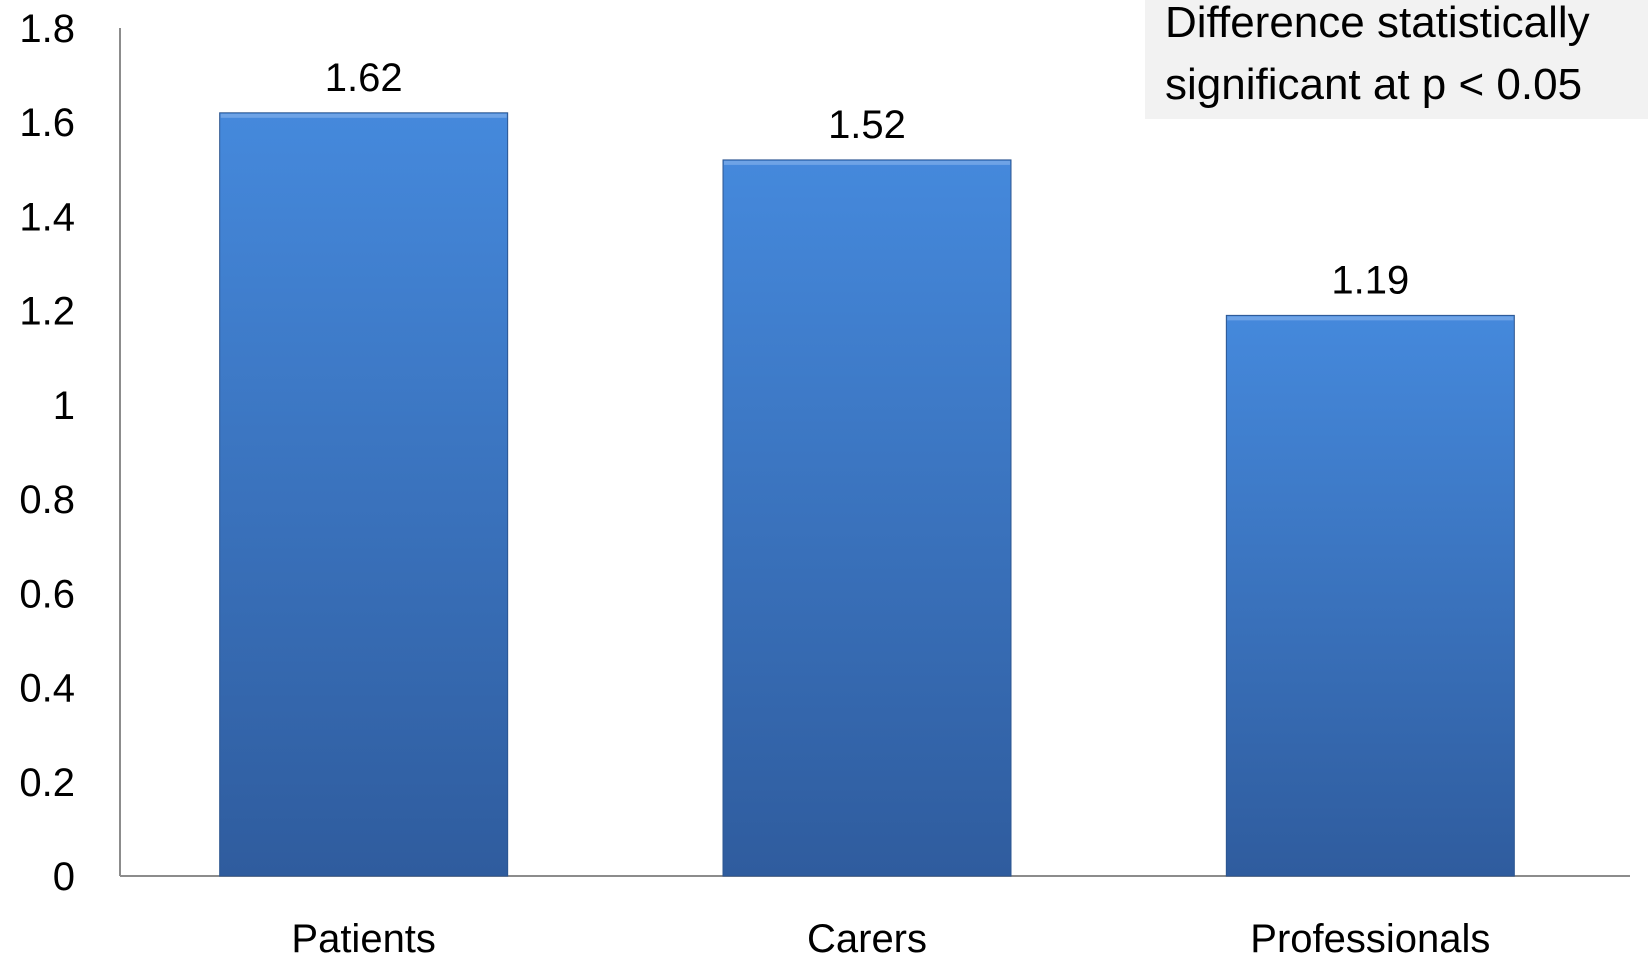 This screenshot has height=959, width=1648. I want to click on data-label: 1.62, so click(364, 78).